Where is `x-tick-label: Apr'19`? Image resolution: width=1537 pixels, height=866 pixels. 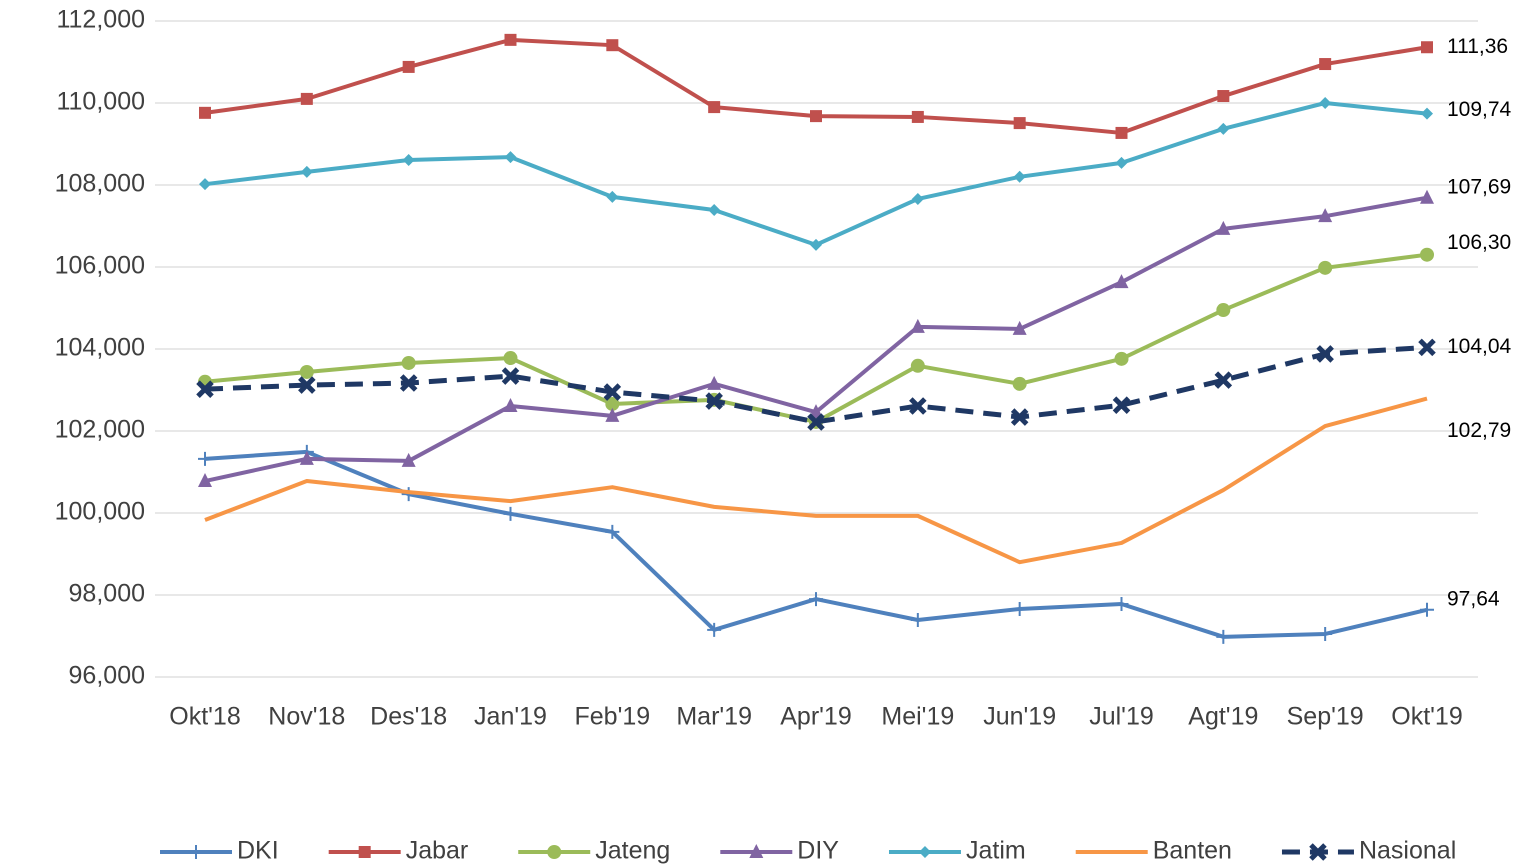
x-tick-label: Apr'19 is located at coordinates (815, 717).